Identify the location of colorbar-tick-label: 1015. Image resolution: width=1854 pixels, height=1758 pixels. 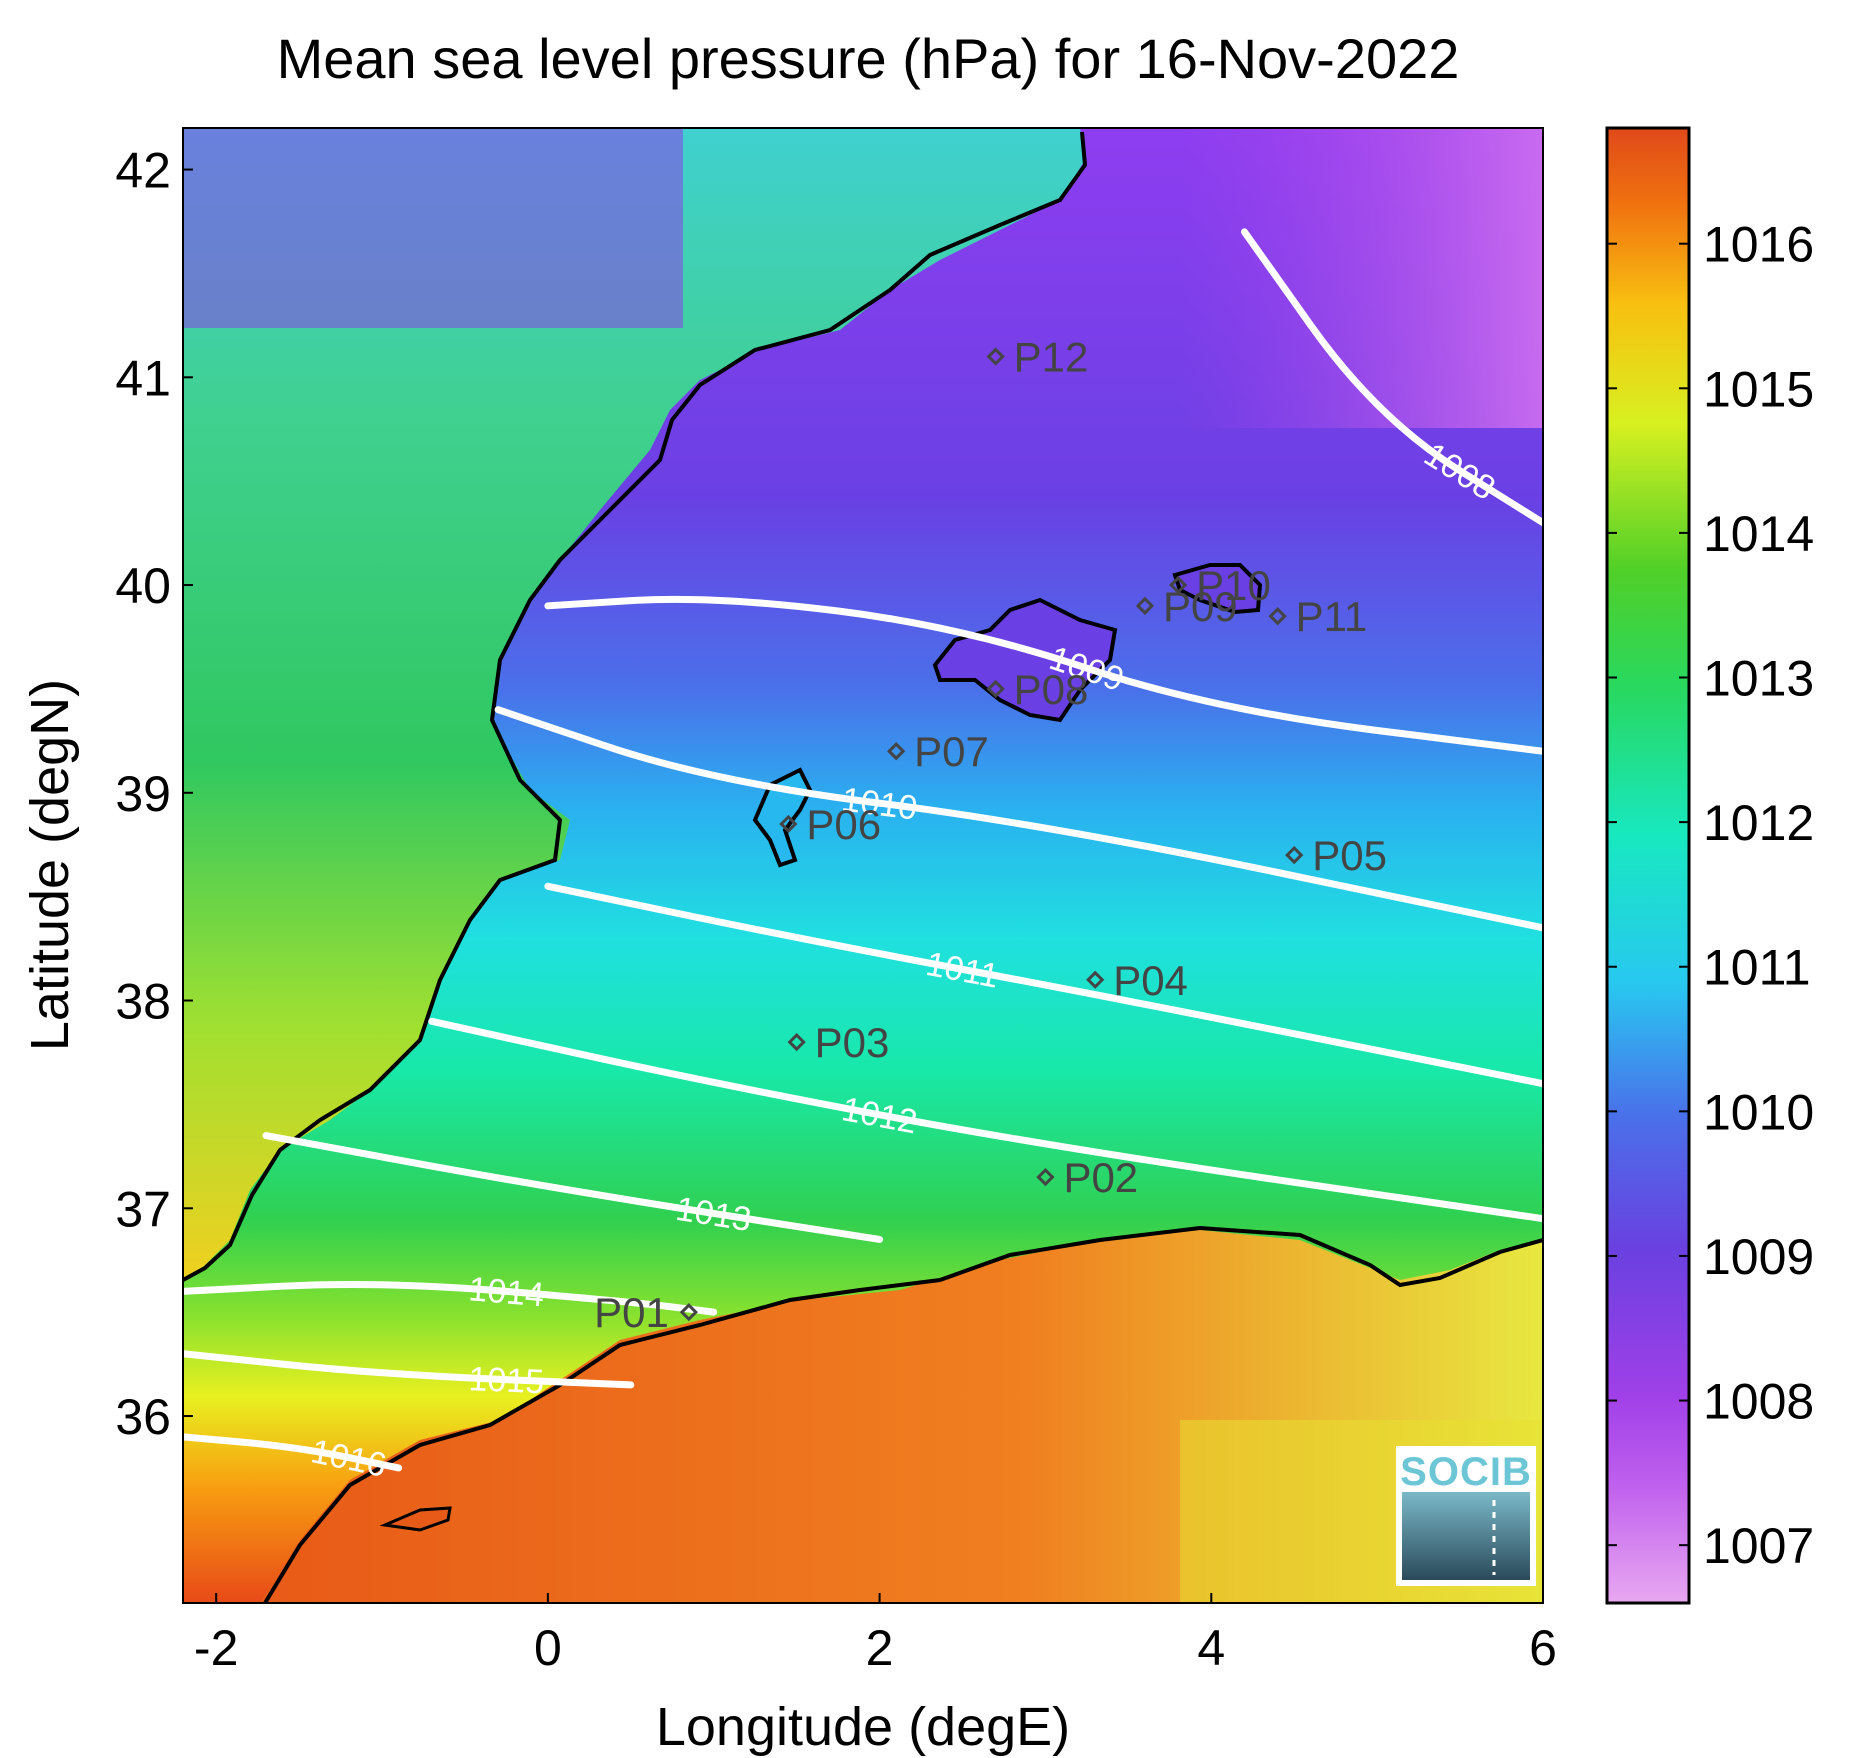
(1758, 389).